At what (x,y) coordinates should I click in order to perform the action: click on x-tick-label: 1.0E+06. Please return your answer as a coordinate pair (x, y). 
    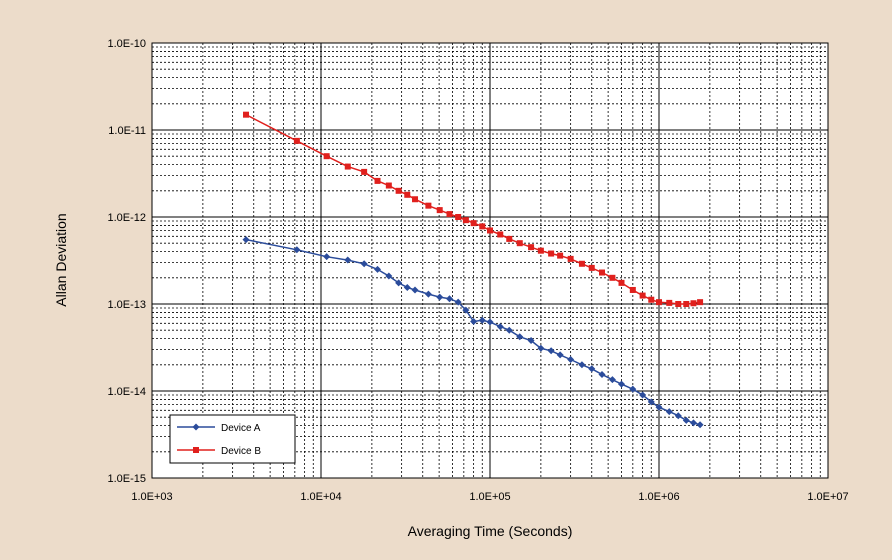
    Looking at the image, I should click on (658, 497).